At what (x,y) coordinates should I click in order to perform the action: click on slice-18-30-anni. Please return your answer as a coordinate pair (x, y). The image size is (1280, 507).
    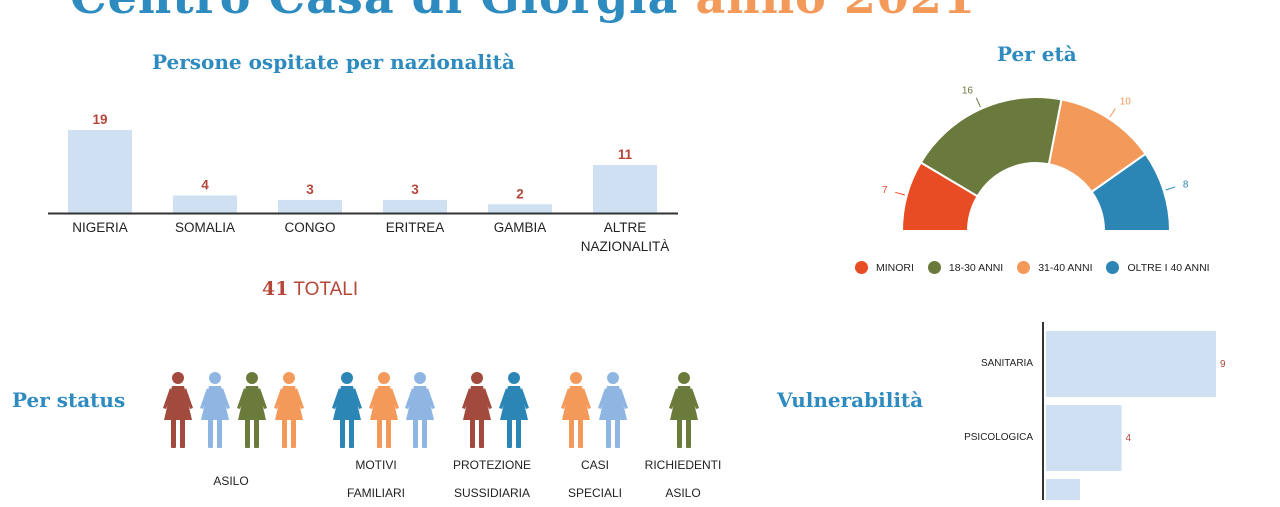
    Looking at the image, I should click on (991, 147).